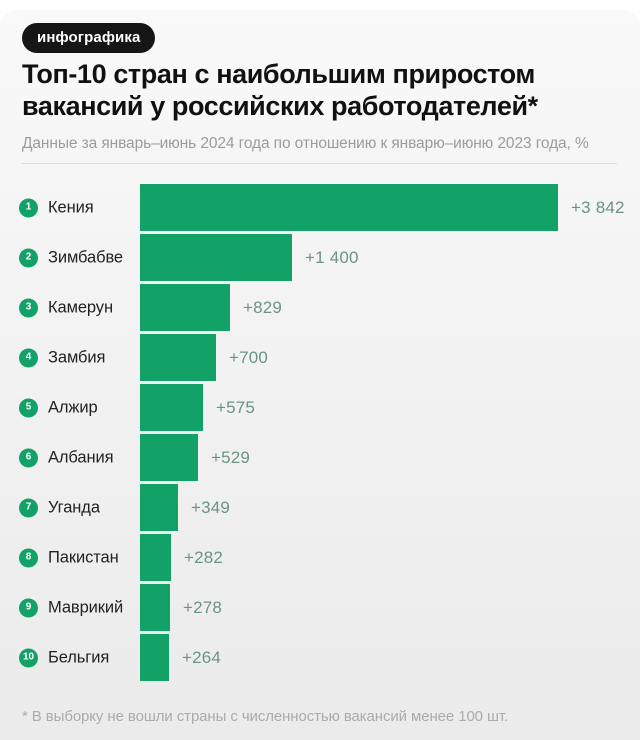  Describe the element at coordinates (249, 357) in the screenshot. I see `value-label: +700` at that location.